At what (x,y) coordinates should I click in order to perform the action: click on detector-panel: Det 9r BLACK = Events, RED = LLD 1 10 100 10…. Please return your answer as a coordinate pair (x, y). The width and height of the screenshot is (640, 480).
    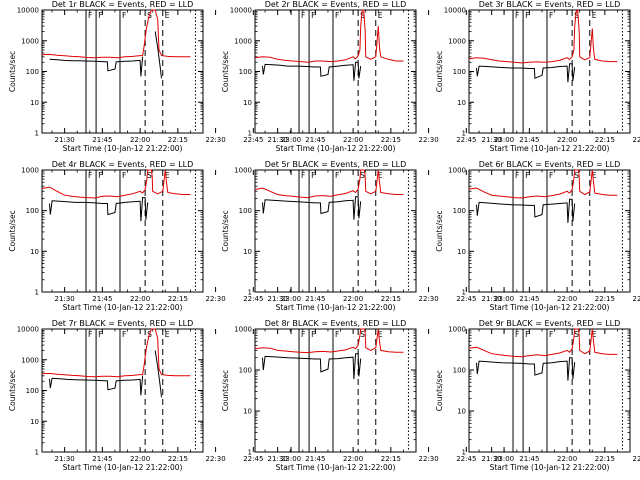
    Looking at the image, I should click on (537, 395).